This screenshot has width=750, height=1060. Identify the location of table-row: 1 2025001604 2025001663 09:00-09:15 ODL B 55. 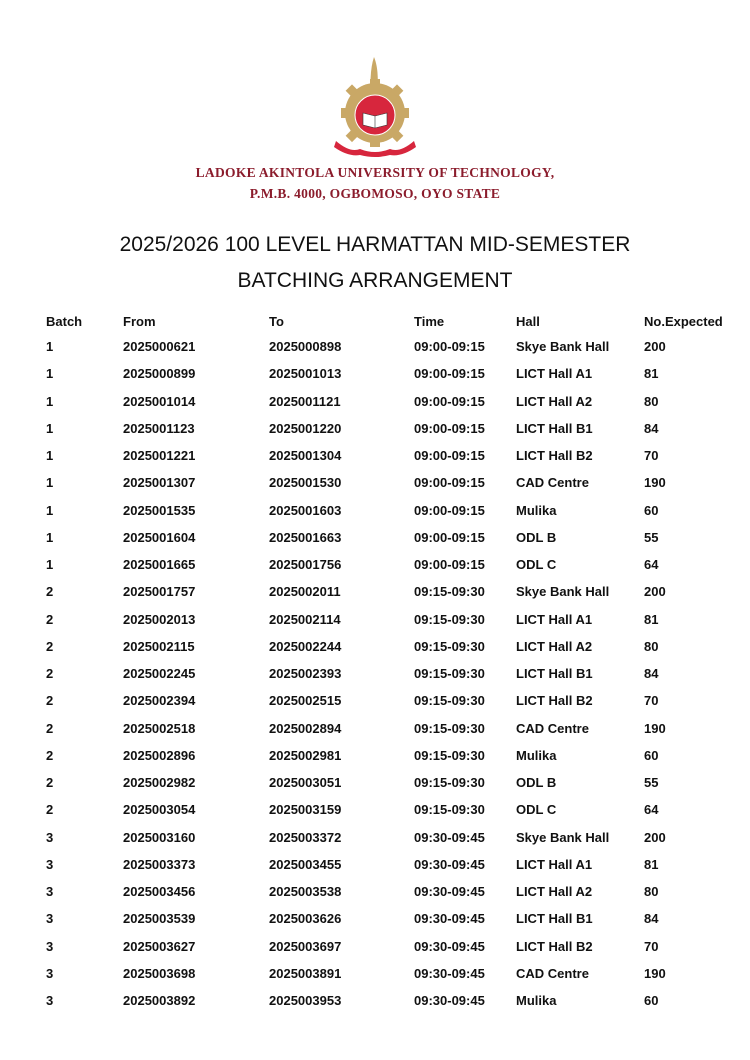
(375, 537).